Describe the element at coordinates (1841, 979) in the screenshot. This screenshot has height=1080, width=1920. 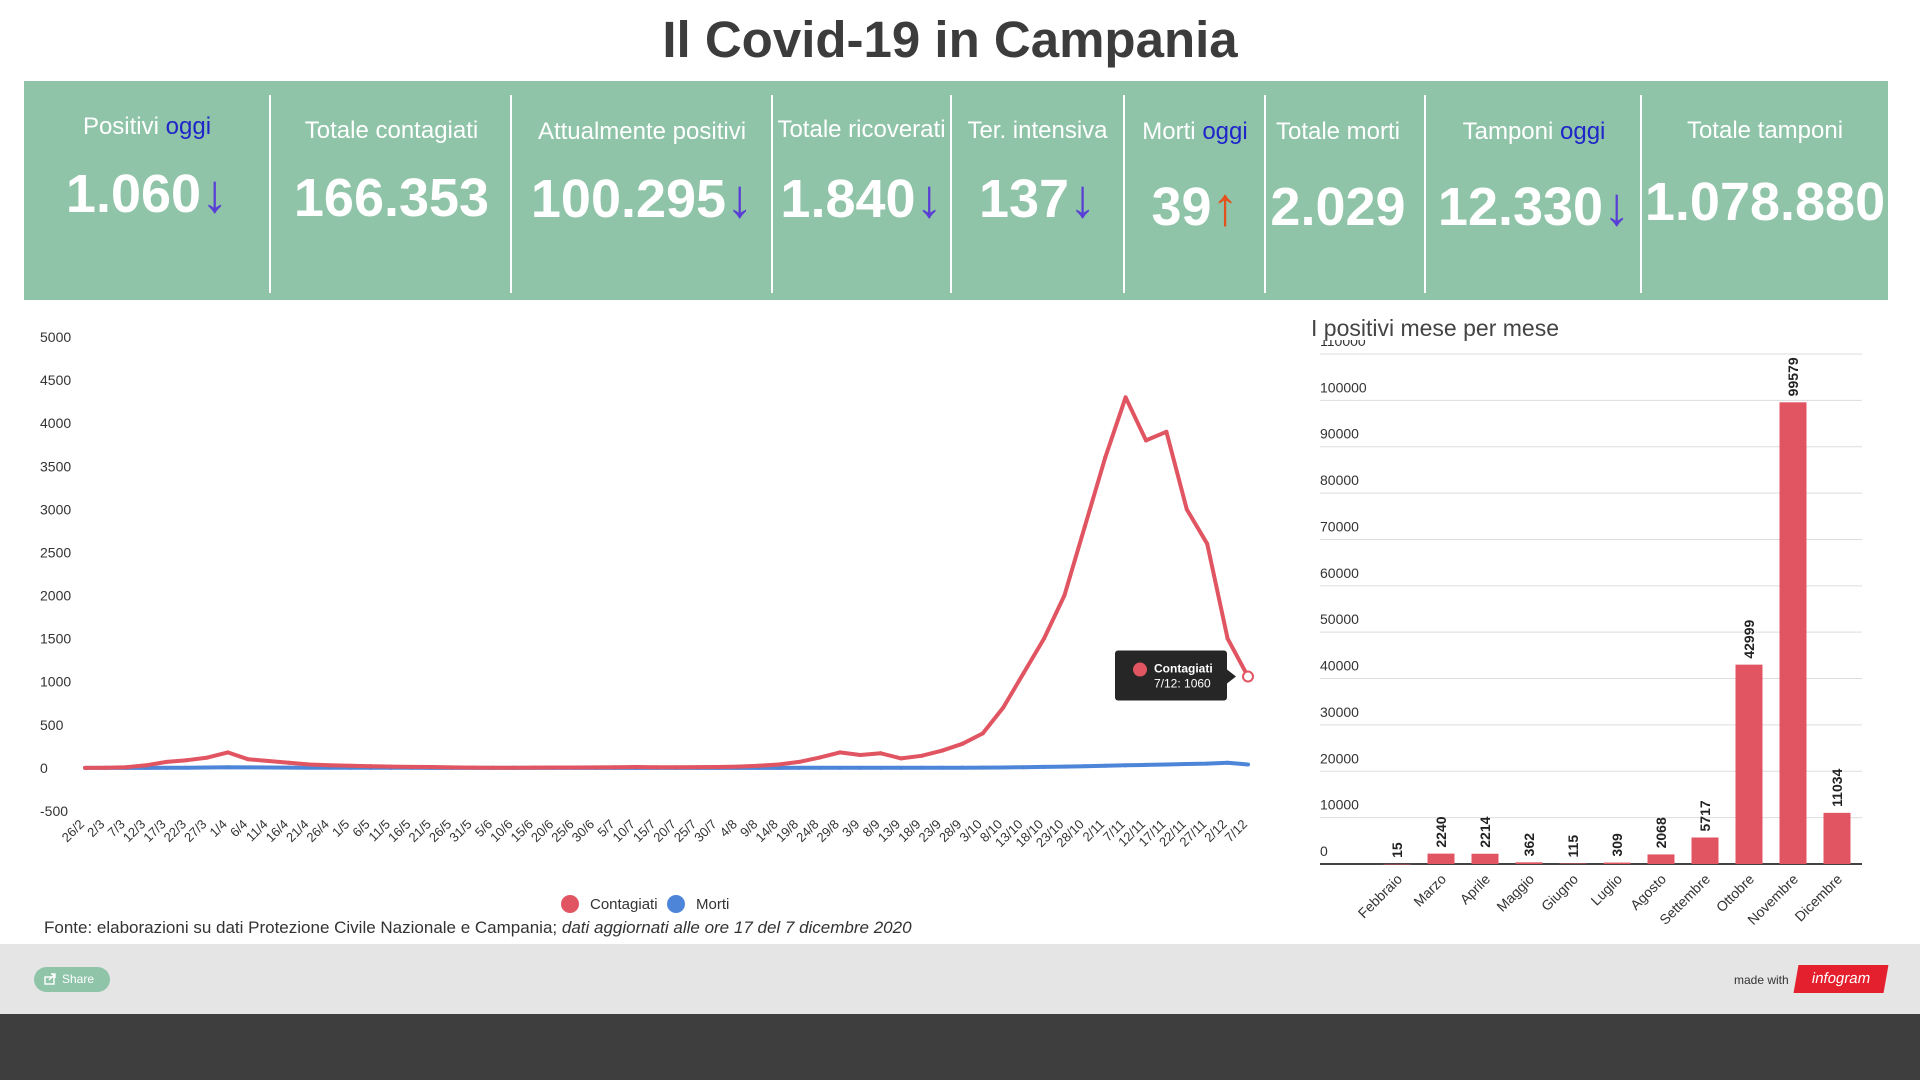
I see `infogram-logo: infogram` at that location.